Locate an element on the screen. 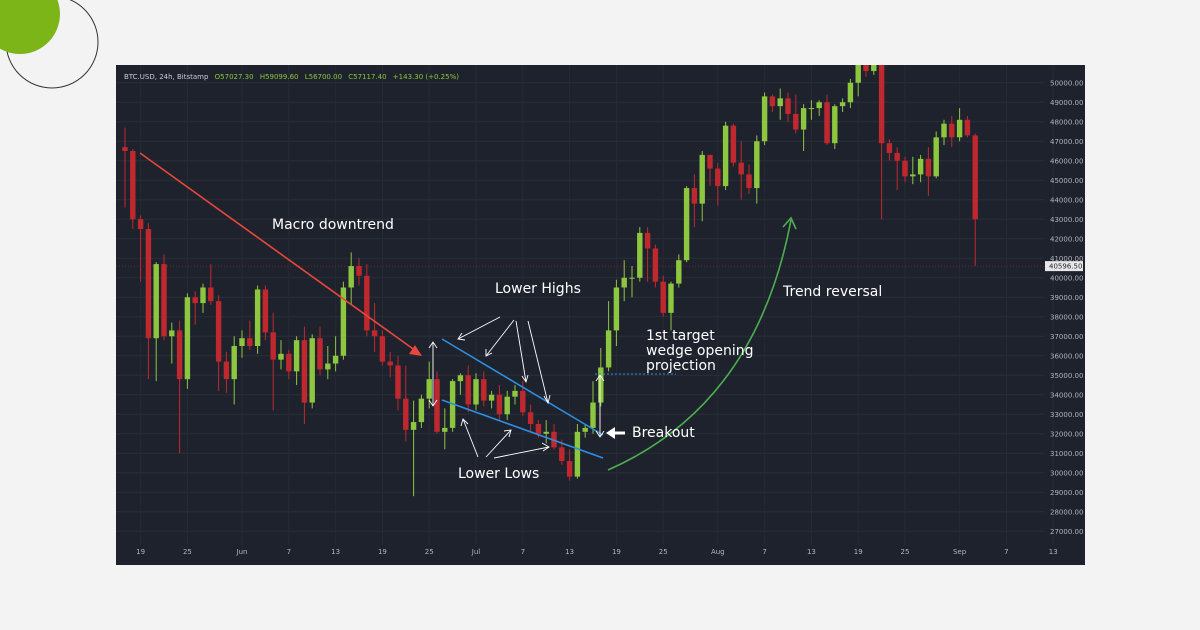 This screenshot has height=630, width=1200. wedge-lower-line is located at coordinates (522, 429).